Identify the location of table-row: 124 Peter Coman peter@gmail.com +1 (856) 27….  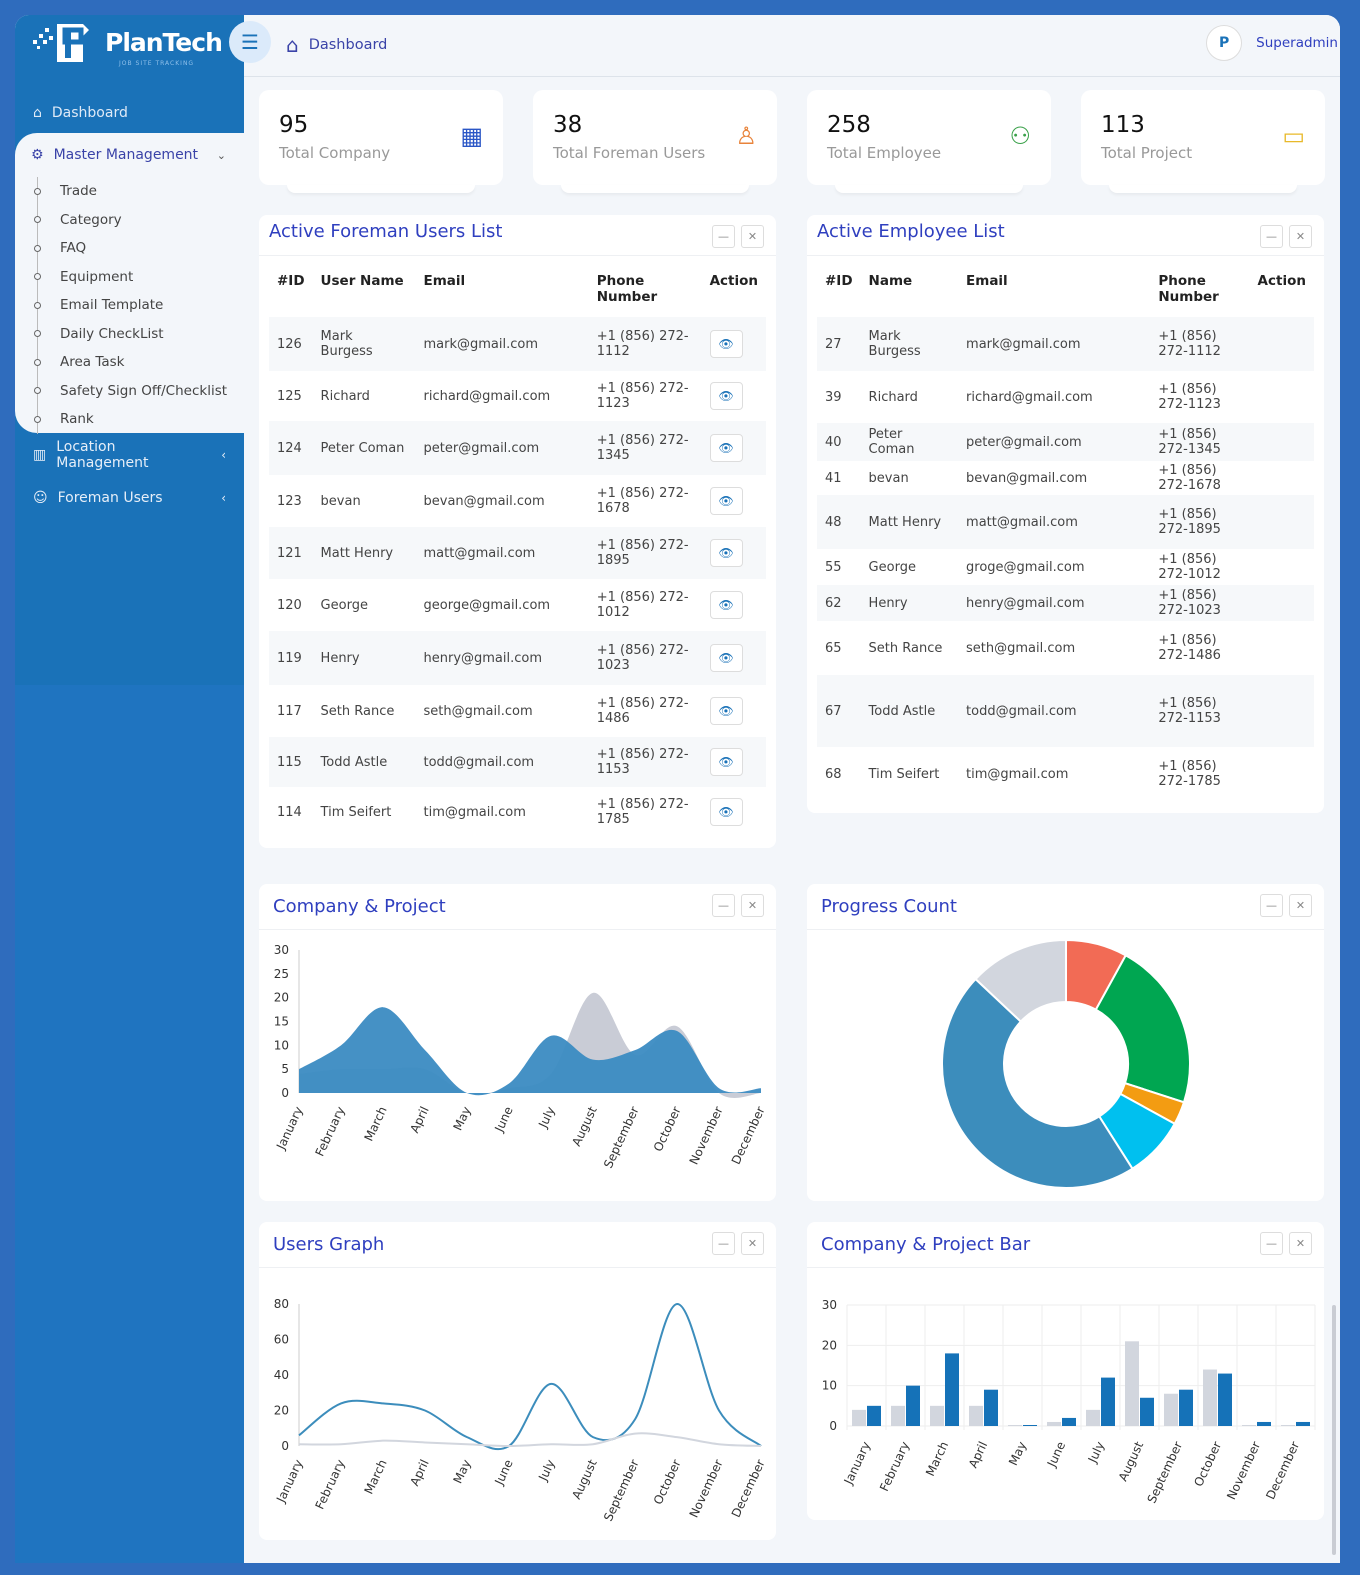
(517, 448).